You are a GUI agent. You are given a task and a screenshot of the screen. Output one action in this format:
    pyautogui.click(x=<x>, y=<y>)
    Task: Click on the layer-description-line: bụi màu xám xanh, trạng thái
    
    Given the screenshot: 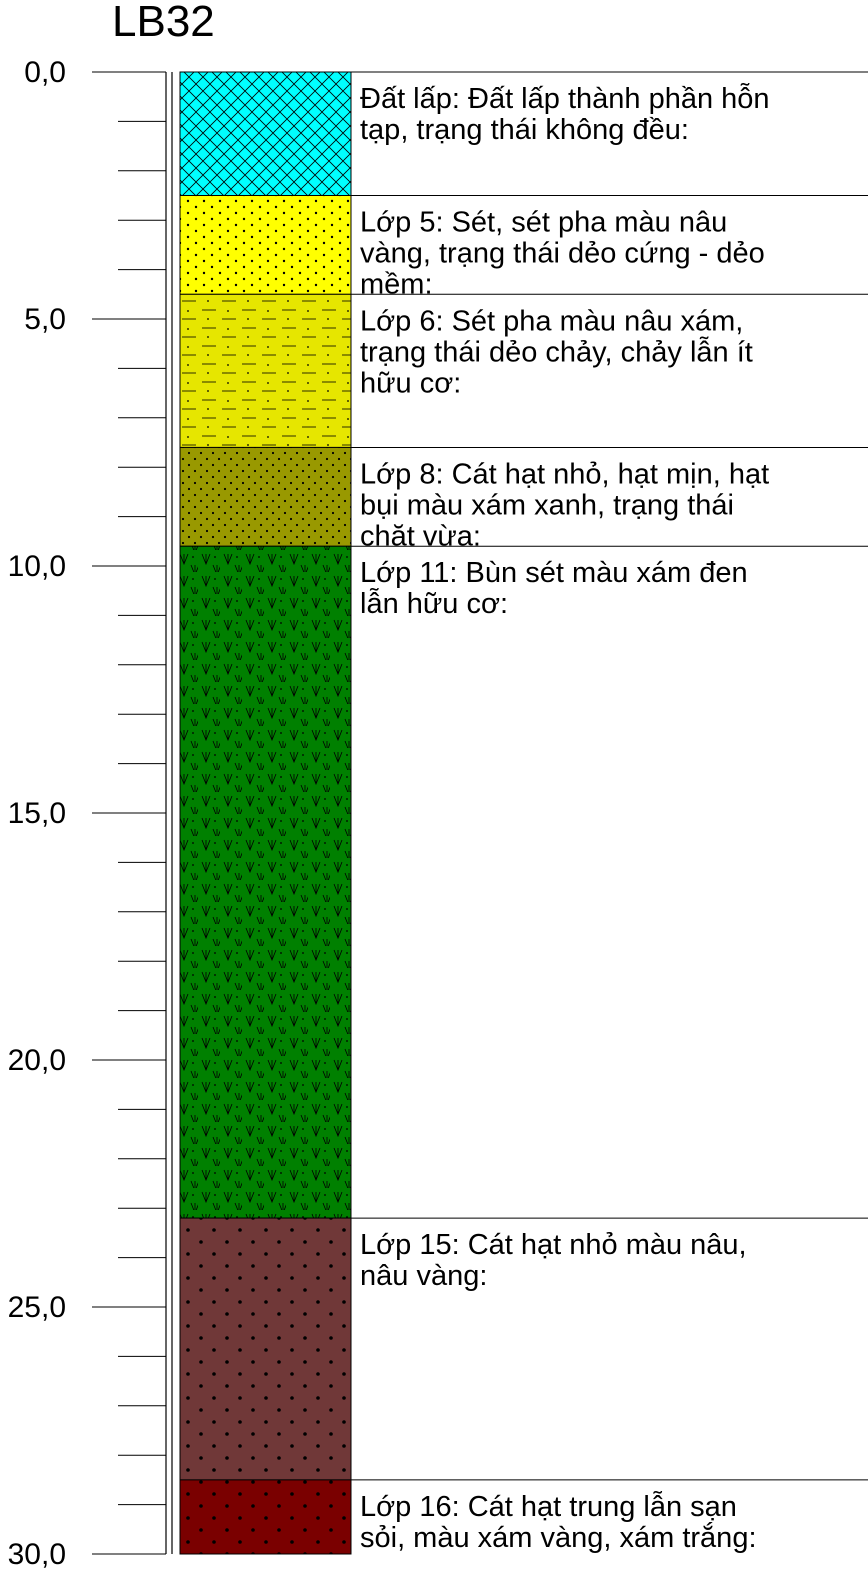 What is the action you would take?
    pyautogui.click(x=547, y=505)
    